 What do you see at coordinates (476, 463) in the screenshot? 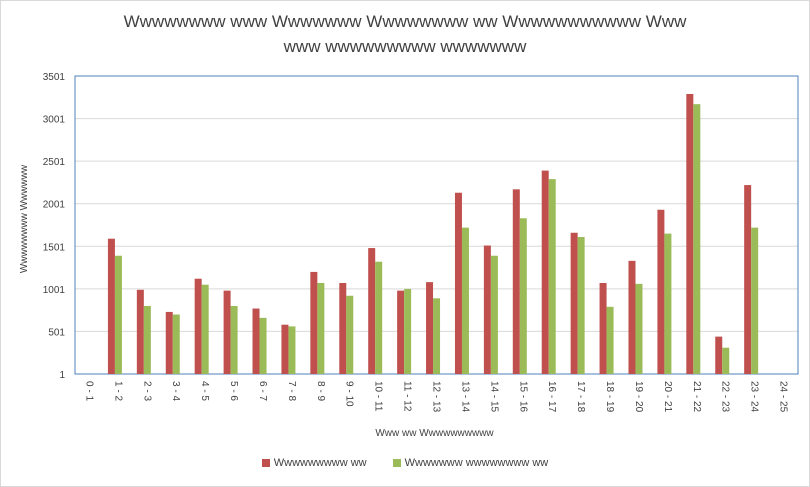
I see `legend-label-series-2: Wwwwwww wwwwwwww ww` at bounding box center [476, 463].